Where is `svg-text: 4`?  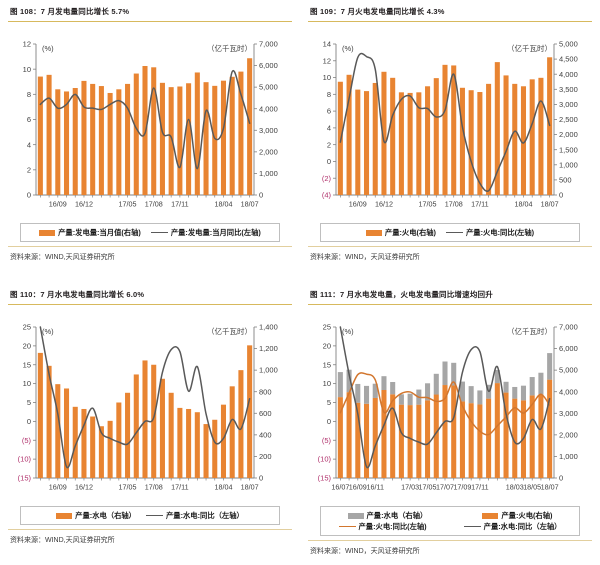
svg-text: 4 is located at coordinates (29, 144).